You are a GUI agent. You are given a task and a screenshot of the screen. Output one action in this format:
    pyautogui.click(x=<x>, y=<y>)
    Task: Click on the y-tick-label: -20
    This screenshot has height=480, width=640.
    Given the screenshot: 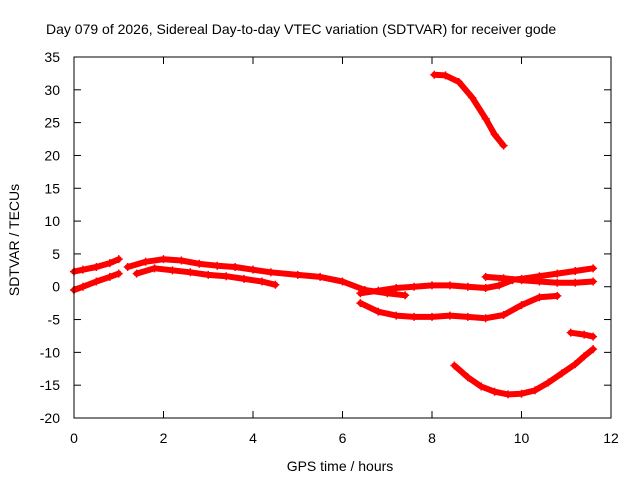 What is the action you would take?
    pyautogui.click(x=50, y=418)
    